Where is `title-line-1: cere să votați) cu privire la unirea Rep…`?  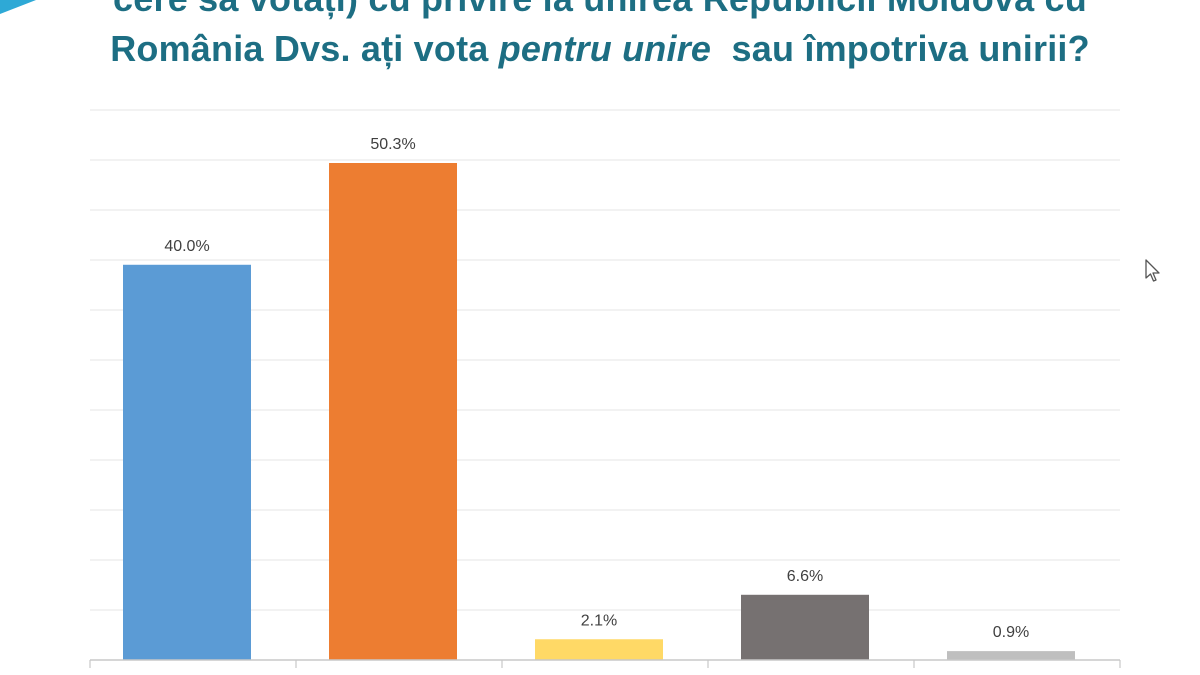 title-line-1: cere să votați) cu privire la unirea Rep… is located at coordinates (600, 12).